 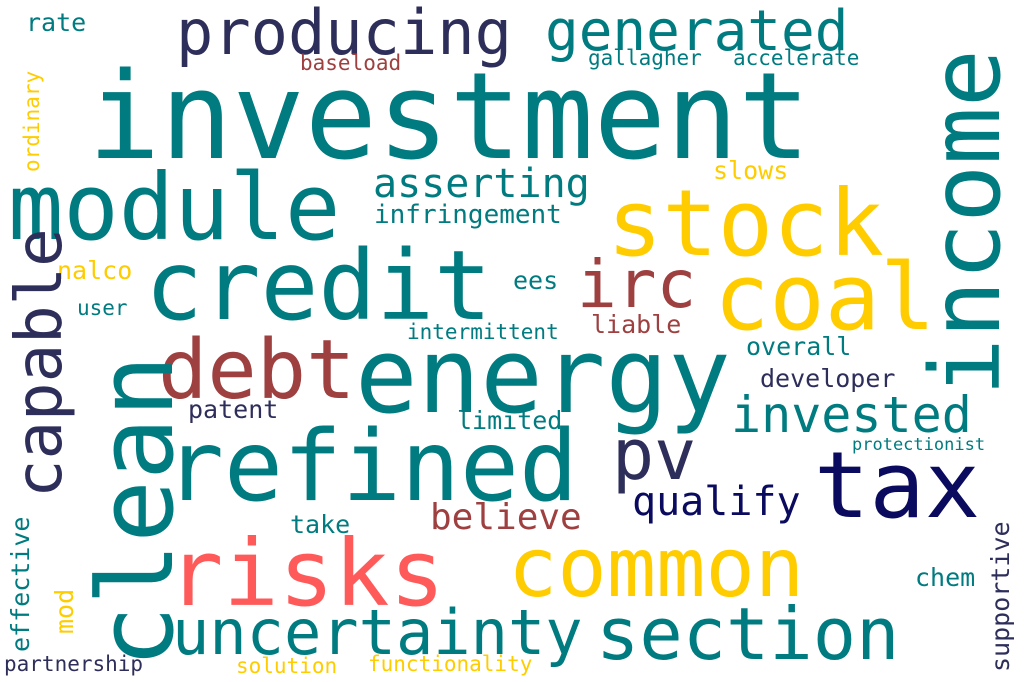 I want to click on word-risks: risks, so click(x=306, y=573).